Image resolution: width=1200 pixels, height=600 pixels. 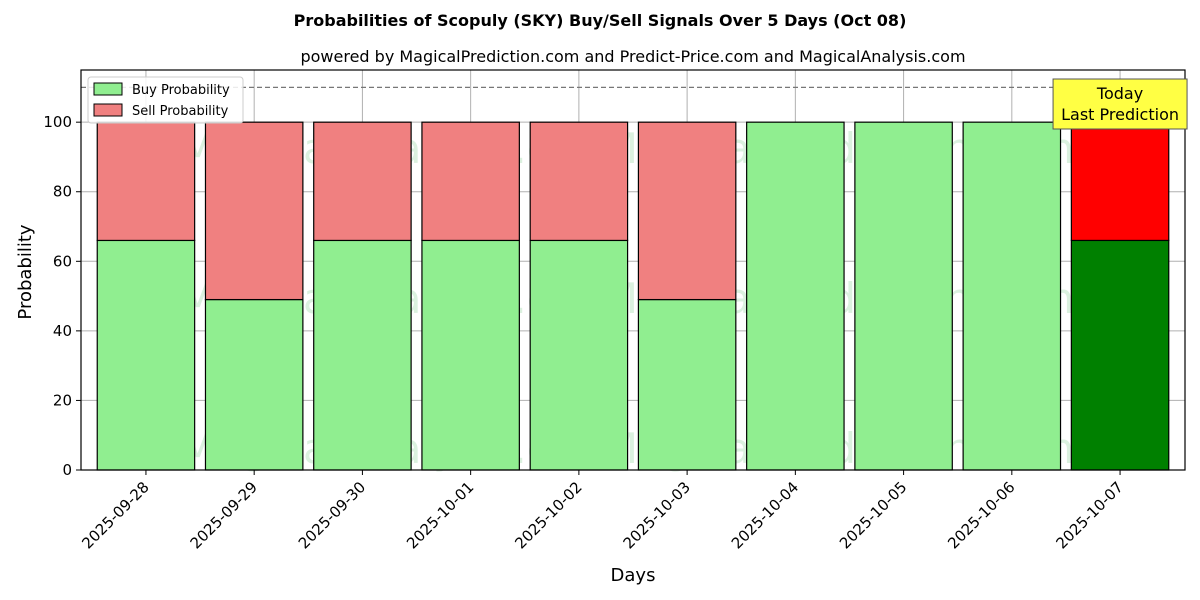 What do you see at coordinates (57, 122) in the screenshot?
I see `y-tick-label: 100` at bounding box center [57, 122].